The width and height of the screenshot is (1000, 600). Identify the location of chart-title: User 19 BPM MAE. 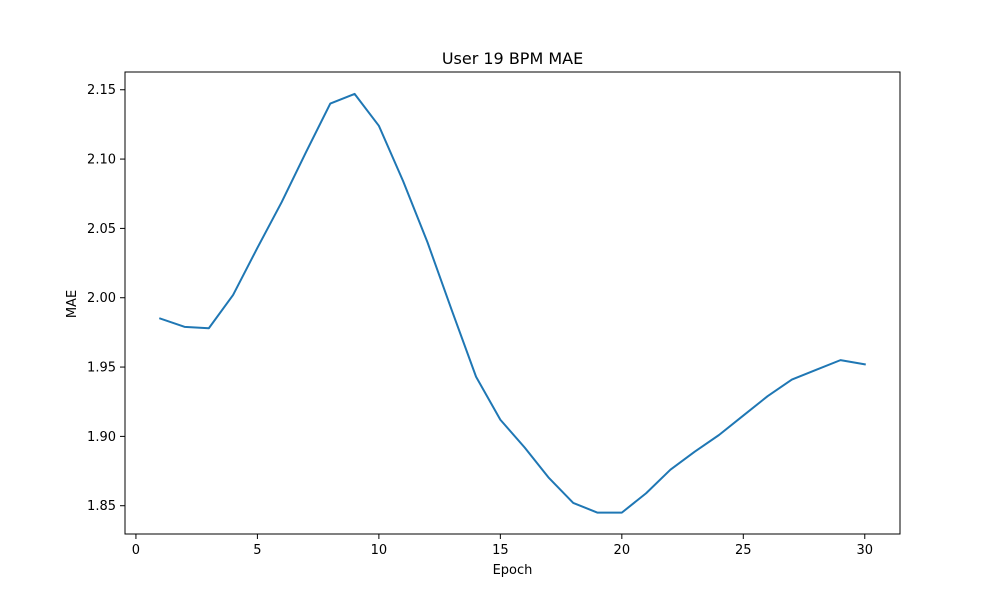
(512, 58).